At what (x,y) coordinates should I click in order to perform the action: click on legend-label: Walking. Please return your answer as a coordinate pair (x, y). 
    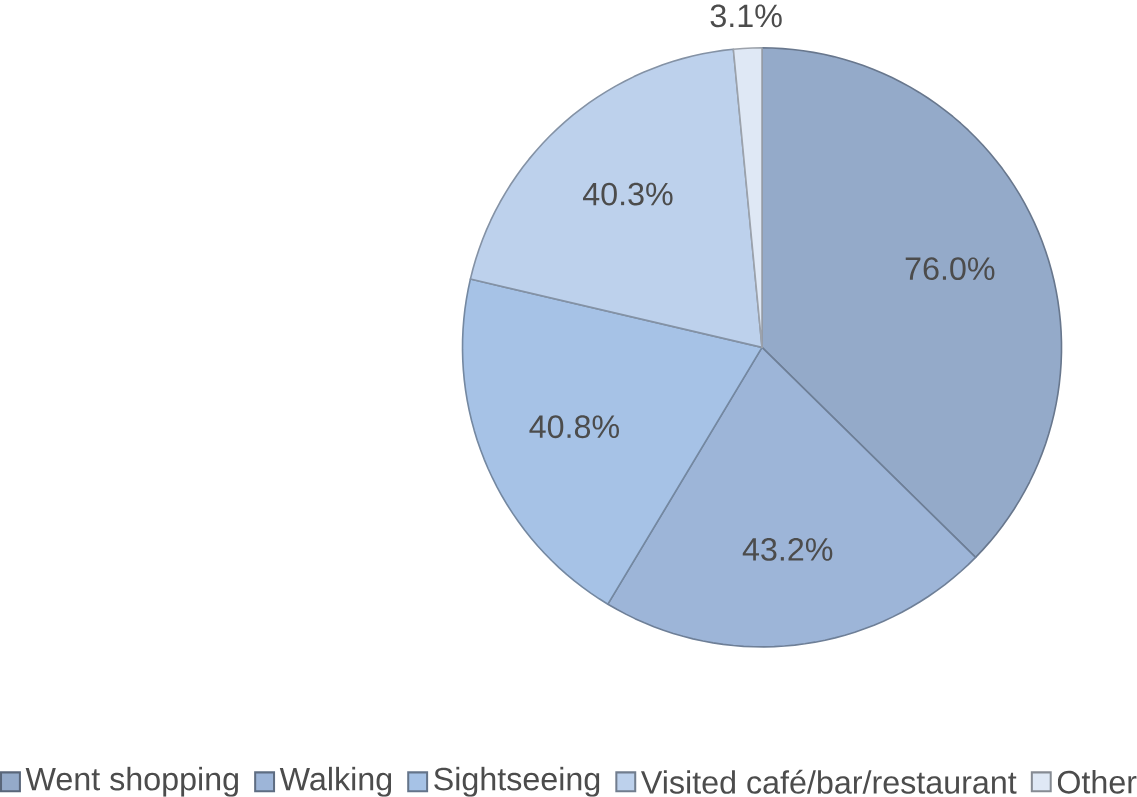
    Looking at the image, I should click on (335, 781).